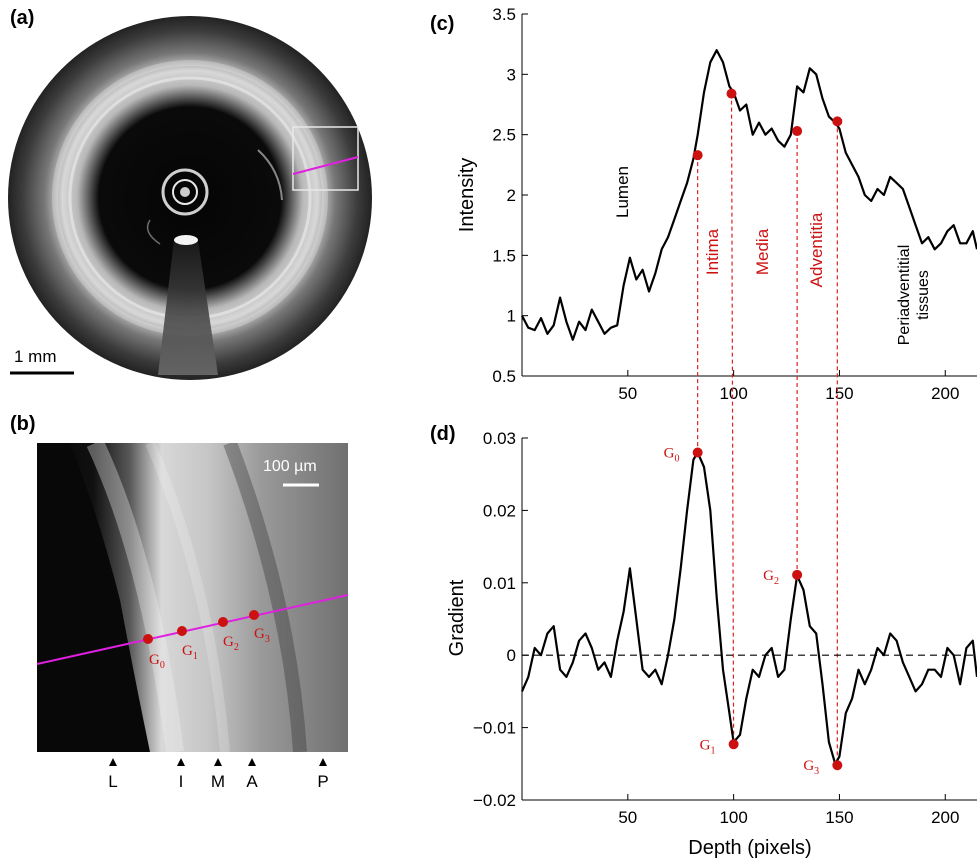 This screenshot has height=864, width=977. I want to click on chart-c-x-tick-label: 200, so click(945, 393).